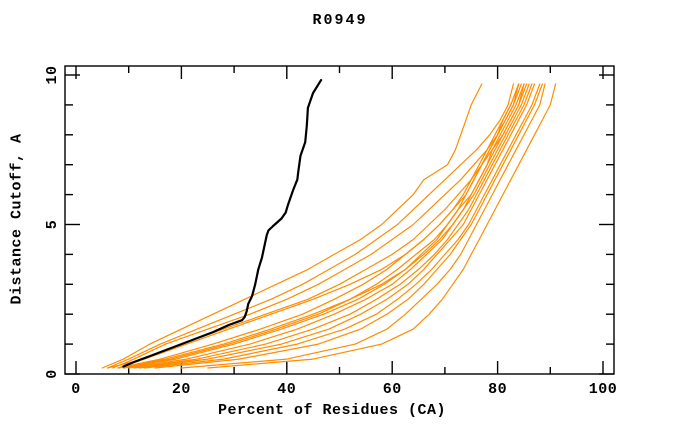 This screenshot has height=440, width=680. What do you see at coordinates (340, 20) in the screenshot?
I see `chart-title: R0949` at bounding box center [340, 20].